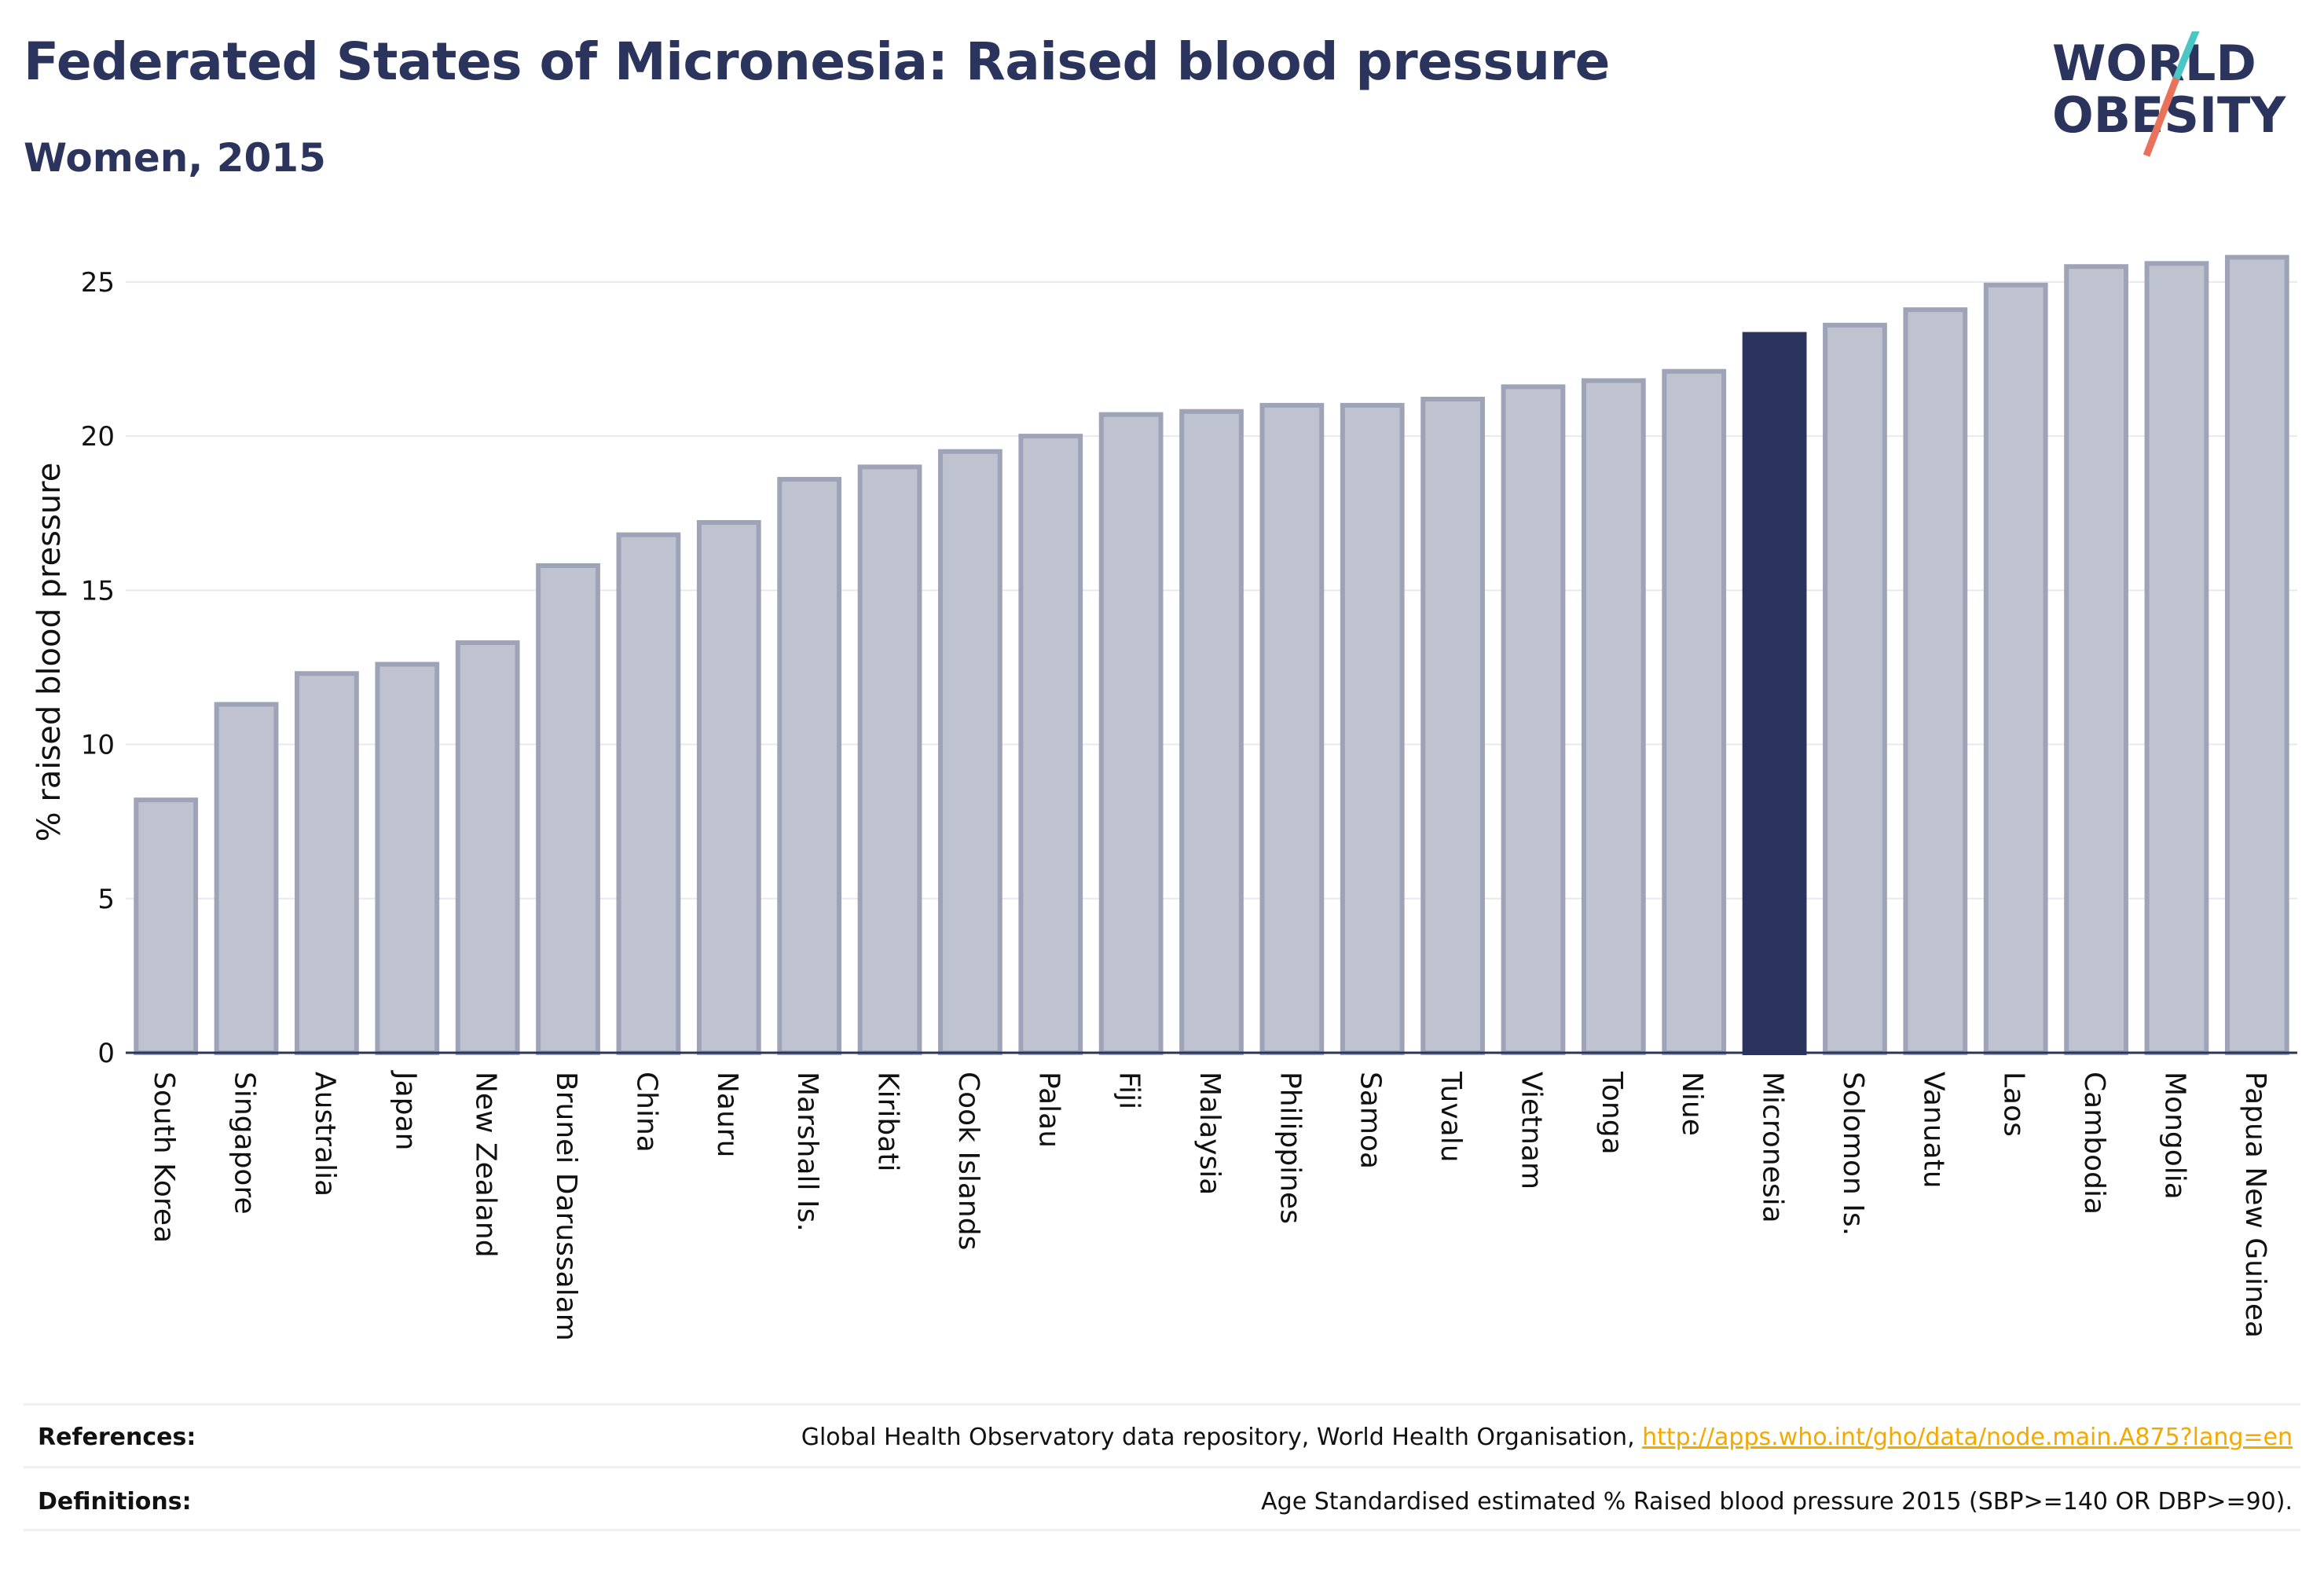 Image resolution: width=2324 pixels, height=1576 pixels. What do you see at coordinates (1131, 733) in the screenshot?
I see `bar-fiji` at bounding box center [1131, 733].